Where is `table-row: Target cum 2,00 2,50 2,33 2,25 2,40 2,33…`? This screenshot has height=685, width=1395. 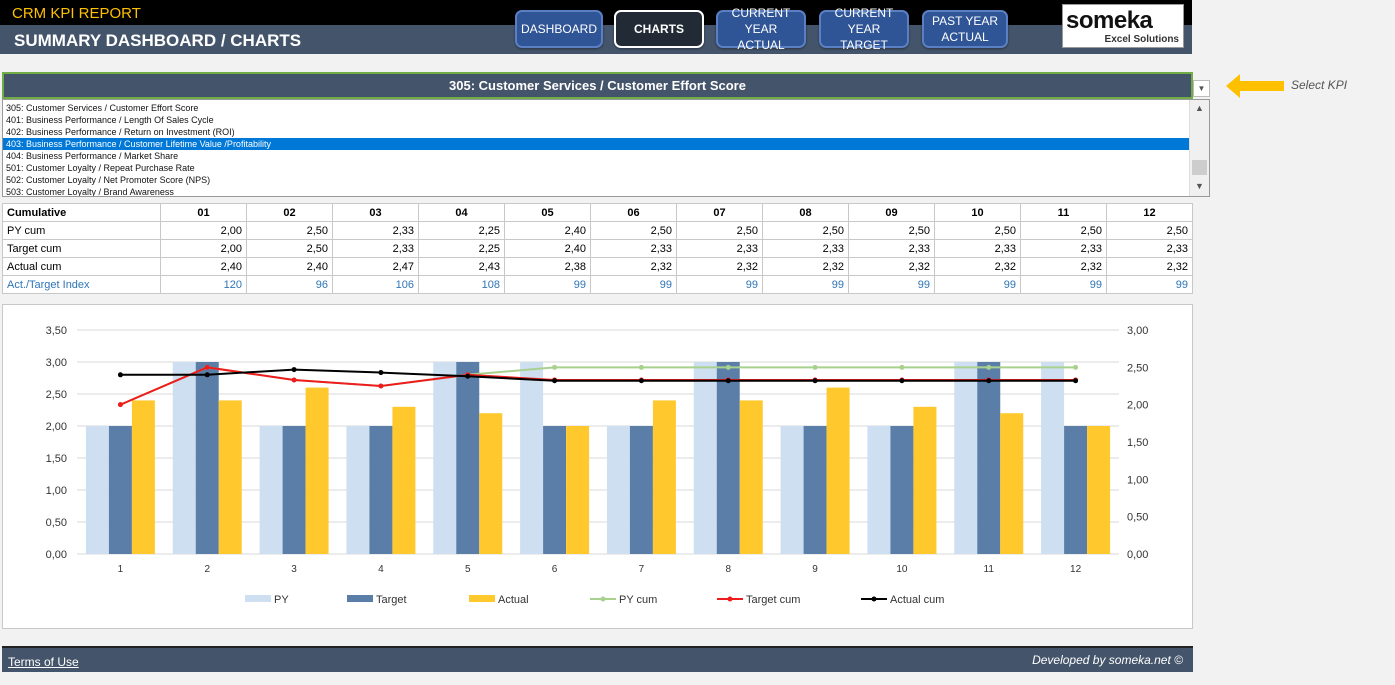
table-row: Target cum 2,00 2,50 2,33 2,25 2,40 2,33… is located at coordinates (597, 248).